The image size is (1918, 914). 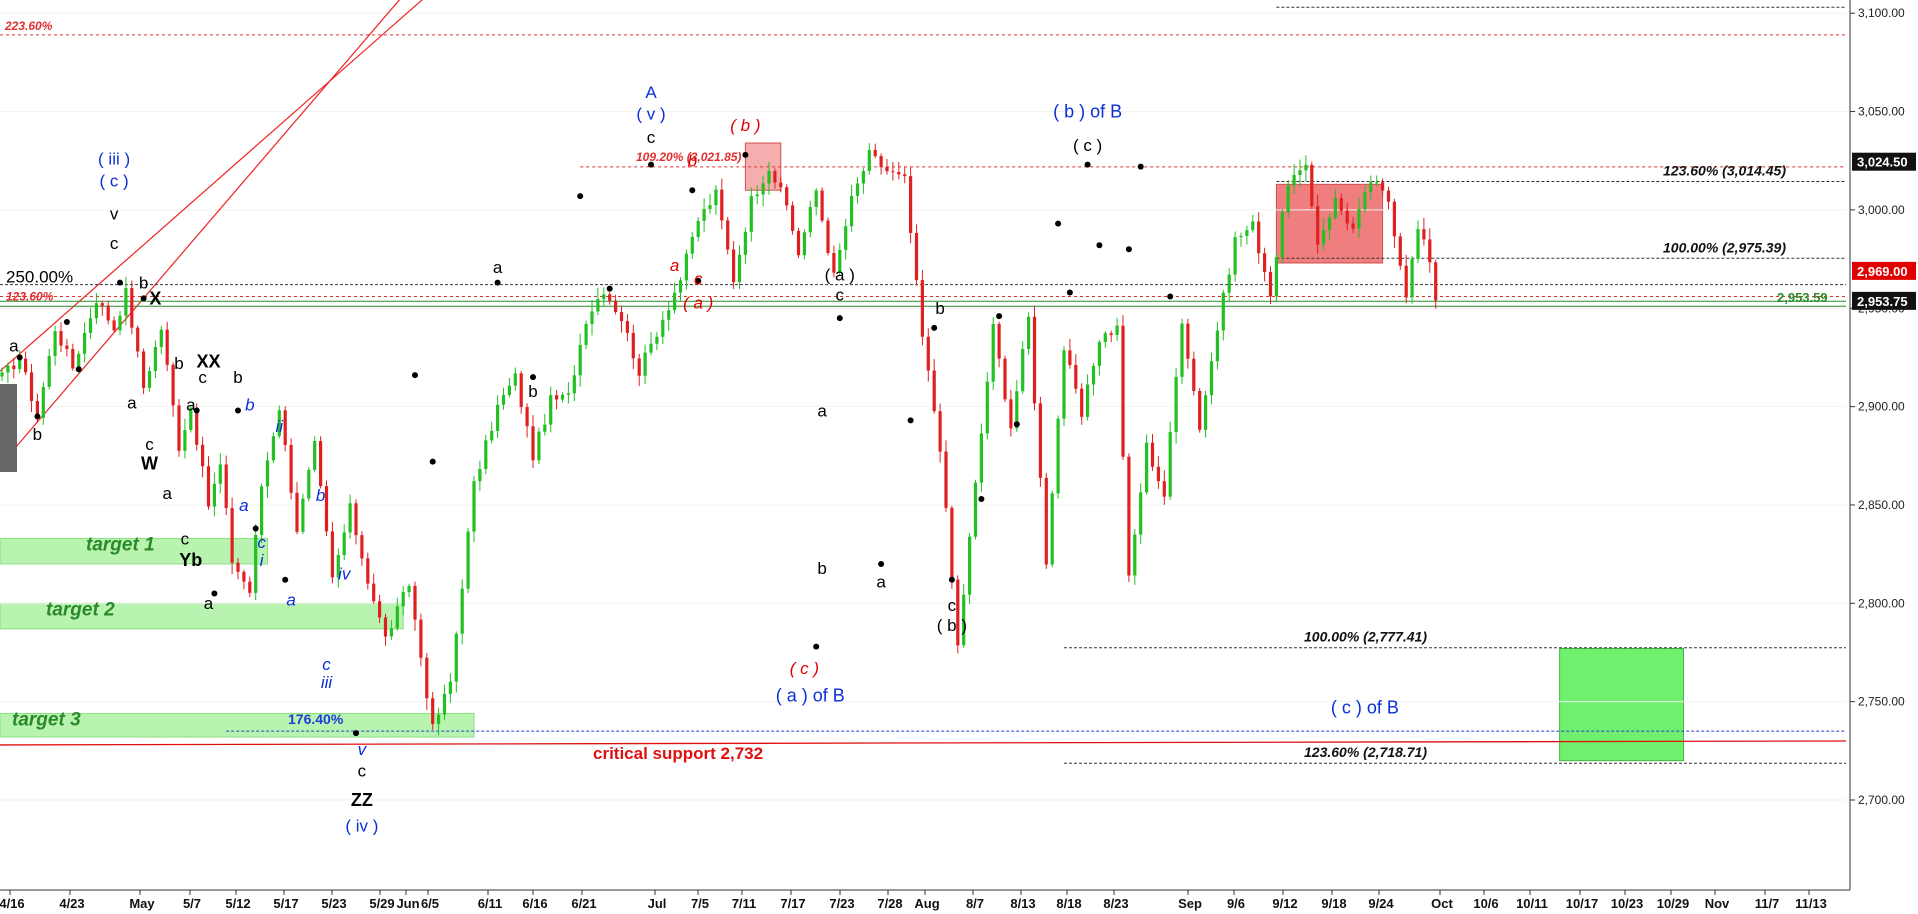 What do you see at coordinates (1882, 301) in the screenshot?
I see `price-tag-label: 2,953.75` at bounding box center [1882, 301].